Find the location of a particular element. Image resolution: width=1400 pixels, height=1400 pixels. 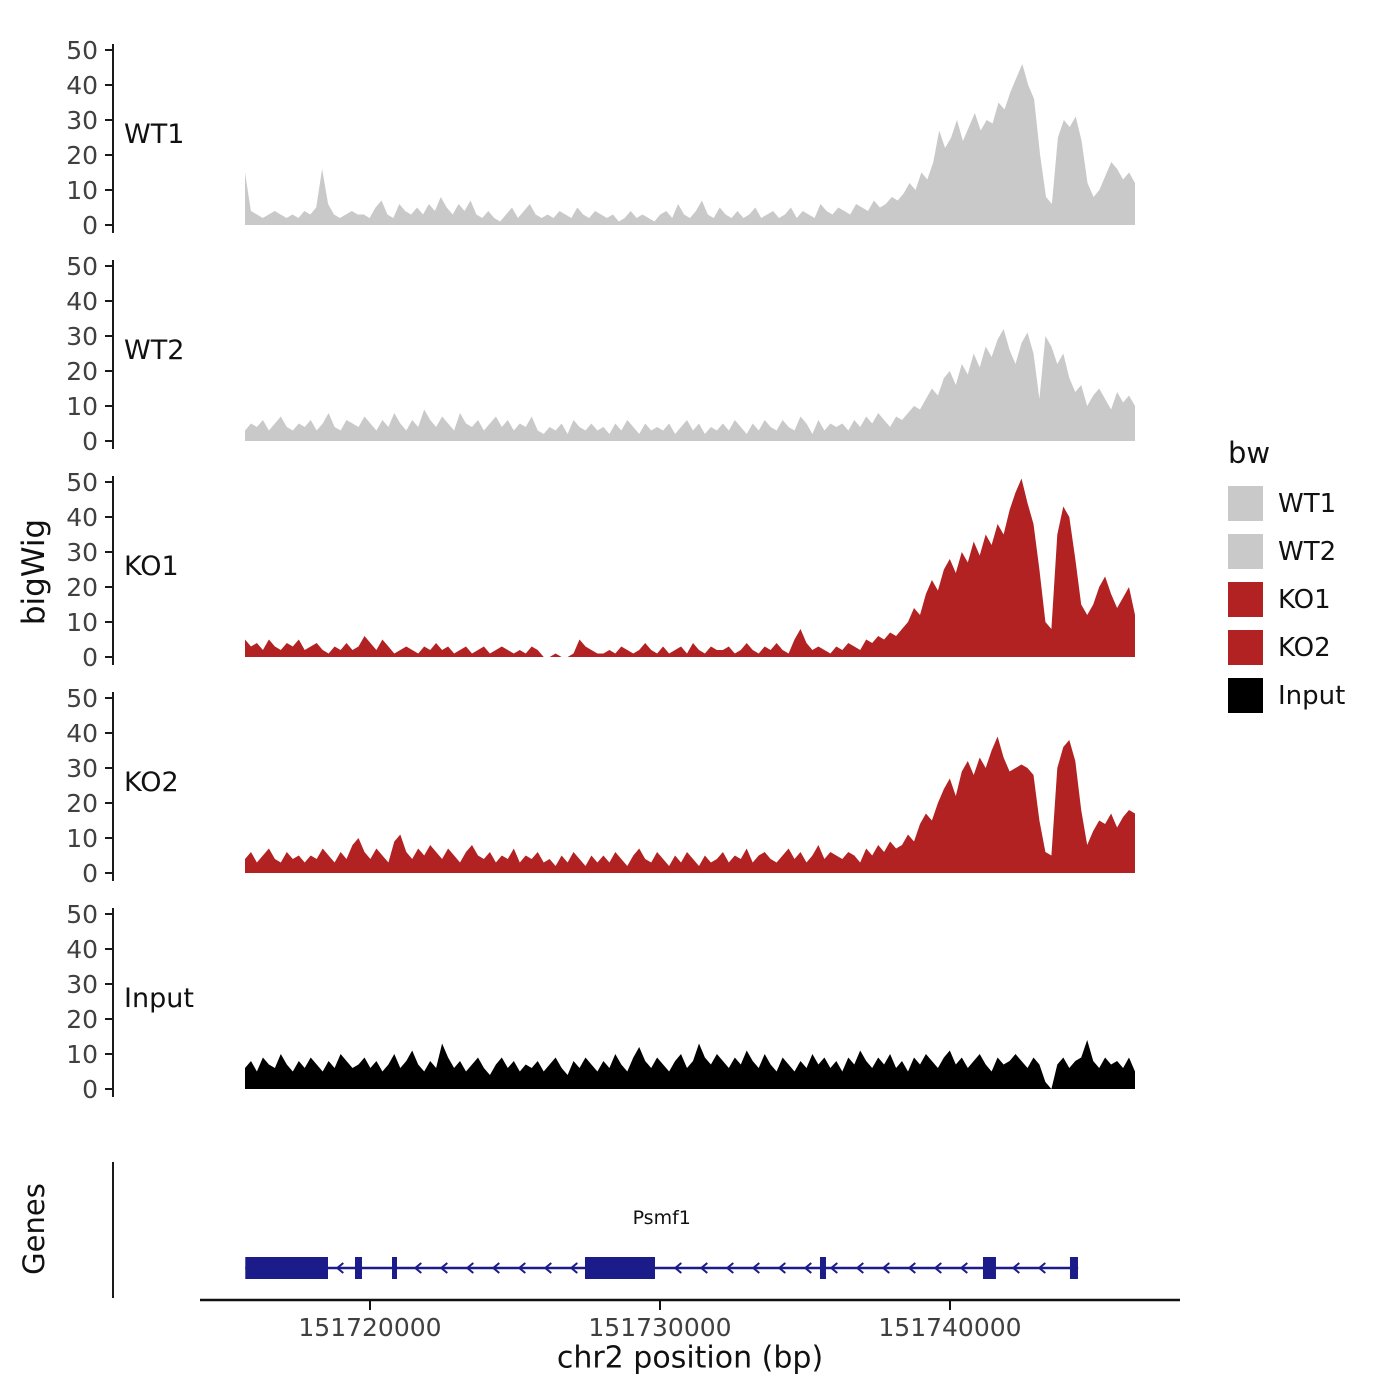

track-label-WT1: WT1 is located at coordinates (154, 134).